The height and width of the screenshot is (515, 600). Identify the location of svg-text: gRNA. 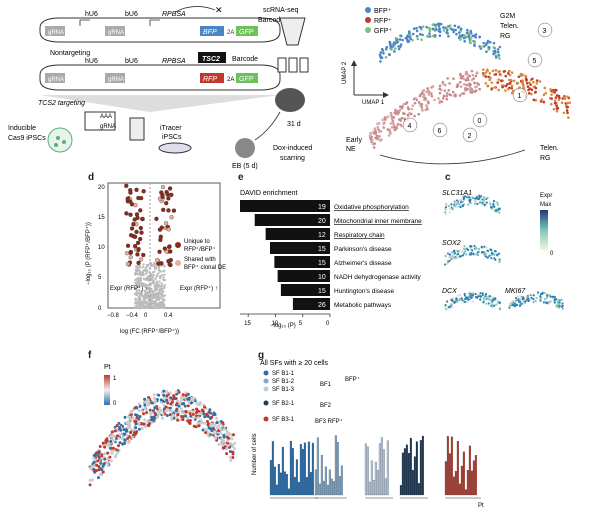
(116, 80).